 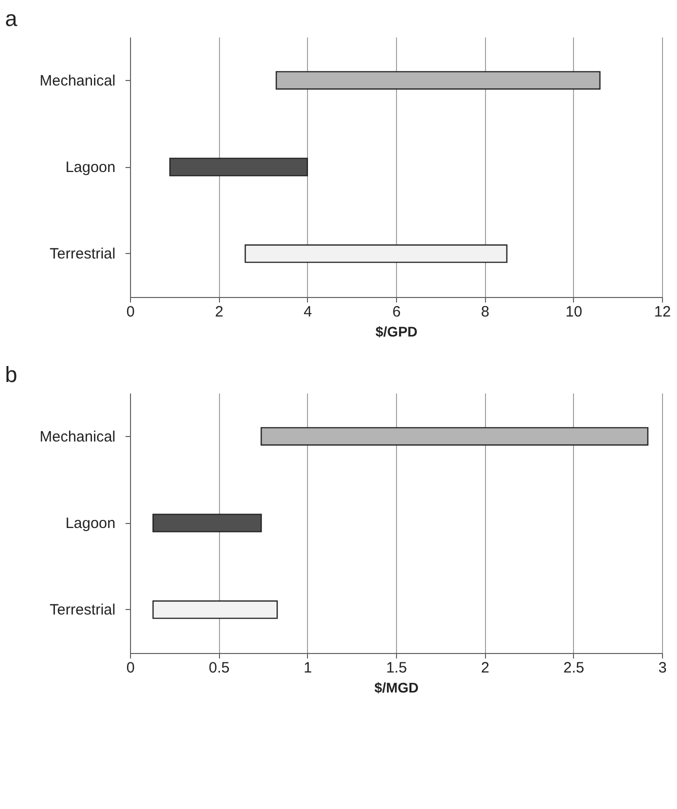 I want to click on x-axis-title: $/MGD, so click(x=396, y=688).